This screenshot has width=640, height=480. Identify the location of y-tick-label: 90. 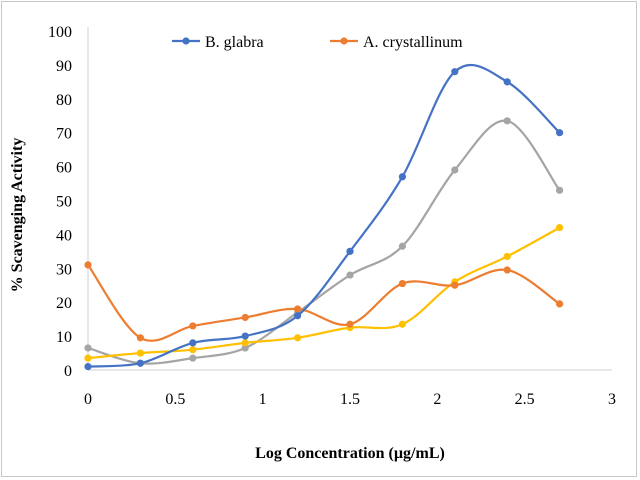
(64, 66).